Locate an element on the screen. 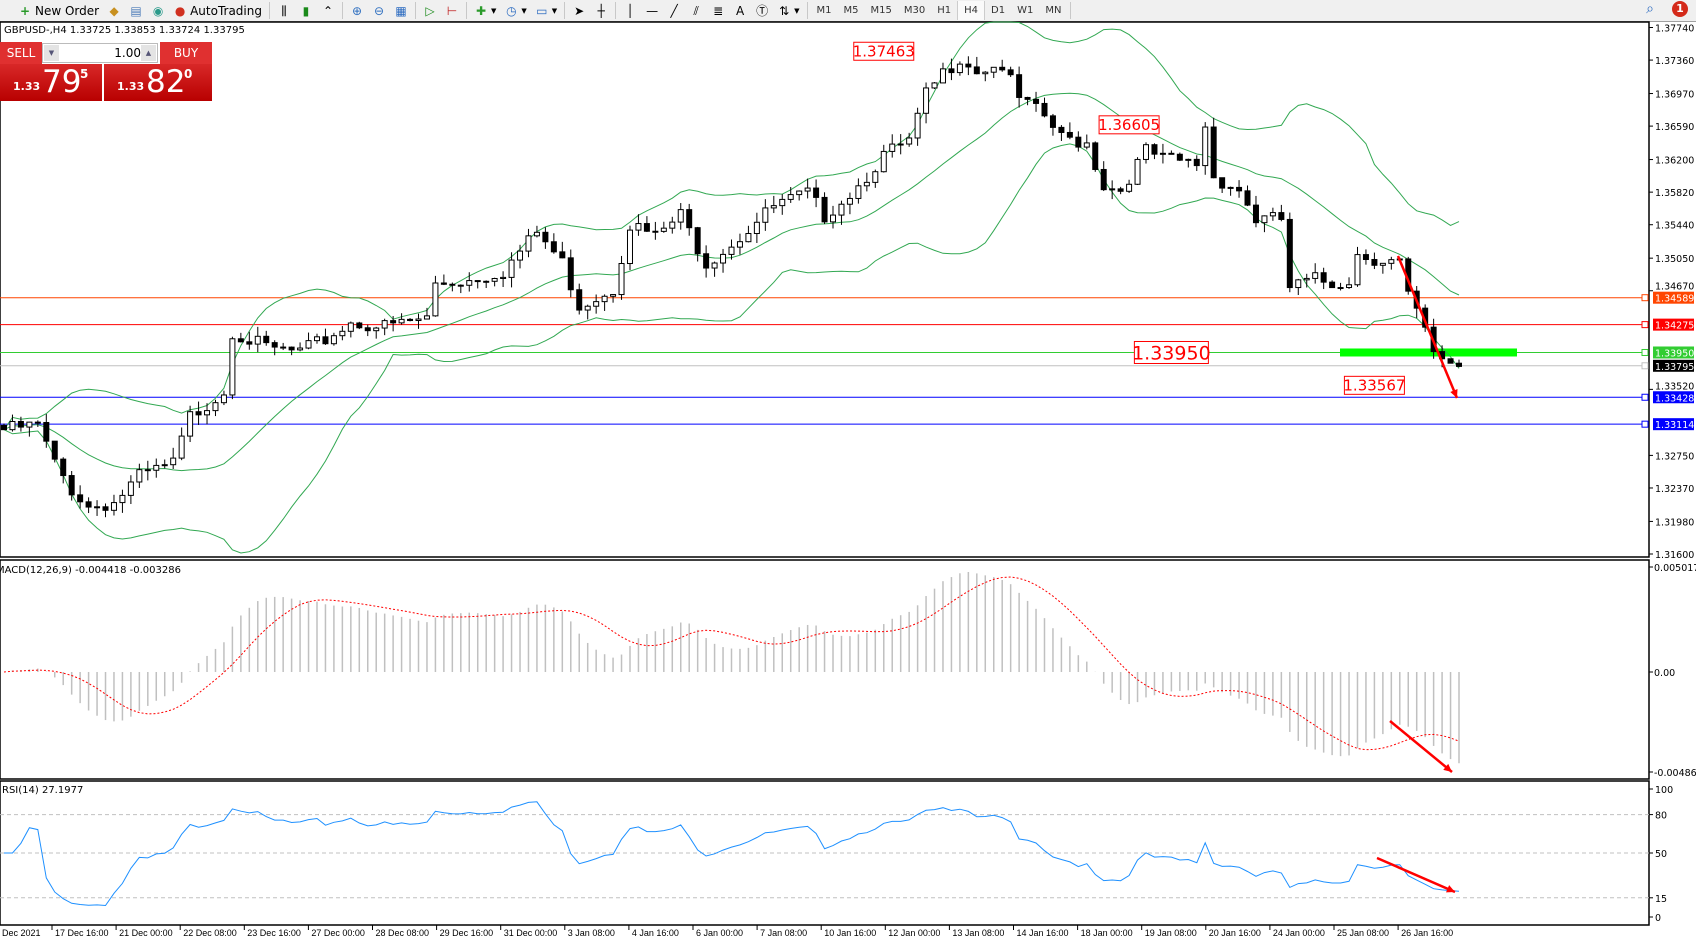  signals-button: ◉ is located at coordinates (158, 10).